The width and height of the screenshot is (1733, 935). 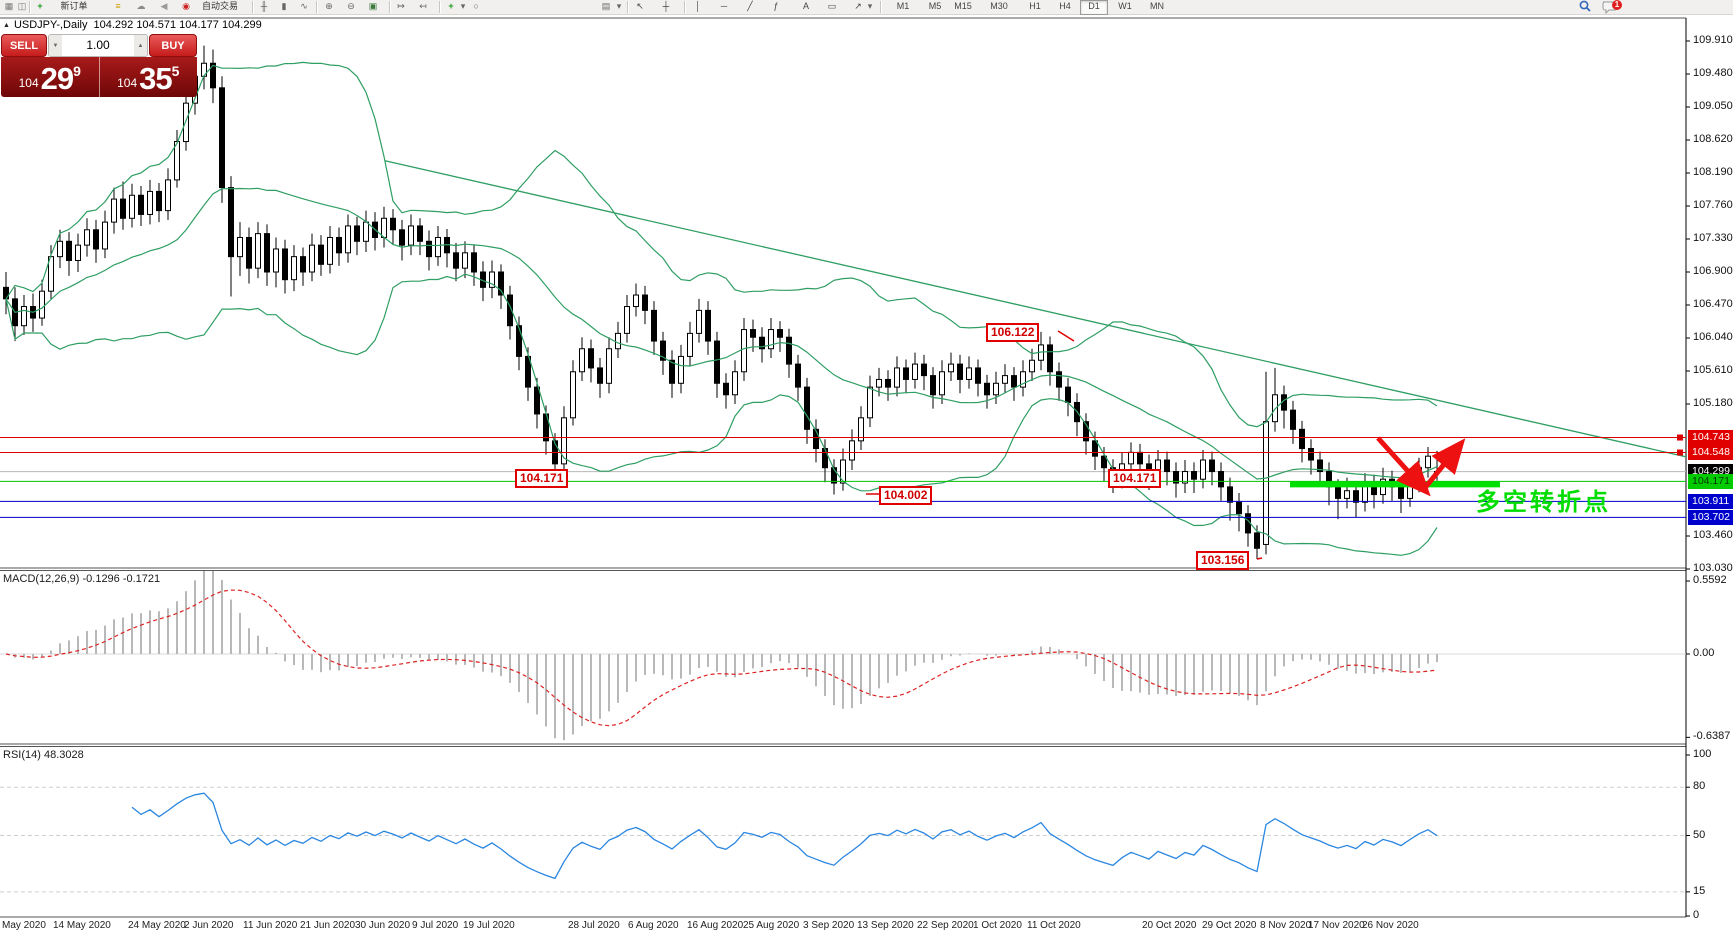 I want to click on oneclick-toggle-icon: ▲, so click(x=6, y=25).